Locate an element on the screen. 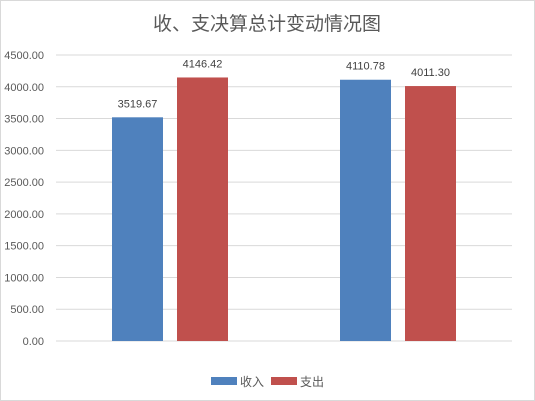 Image resolution: width=535 pixels, height=401 pixels. y-tick-label: 2000.00 is located at coordinates (24, 215).